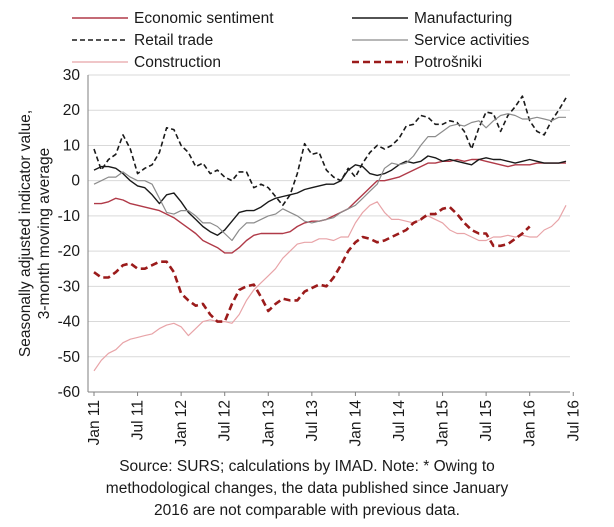  Describe the element at coordinates (94, 422) in the screenshot. I see `x-tick-label: Jan 11` at that location.